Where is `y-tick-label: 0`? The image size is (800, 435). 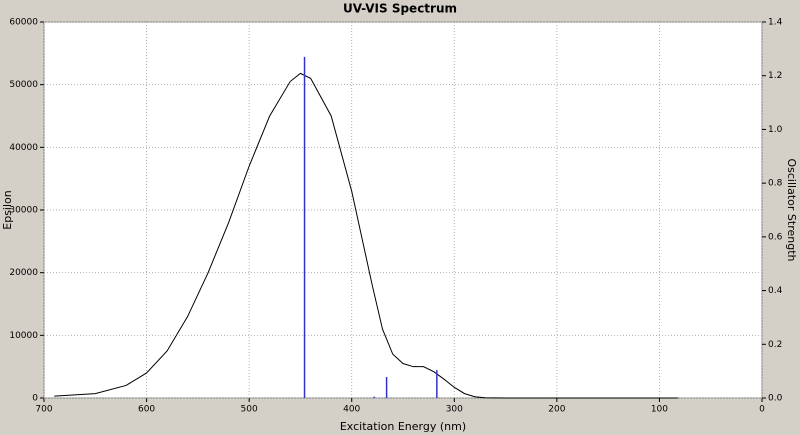
y-tick-label: 0 is located at coordinates (35, 399).